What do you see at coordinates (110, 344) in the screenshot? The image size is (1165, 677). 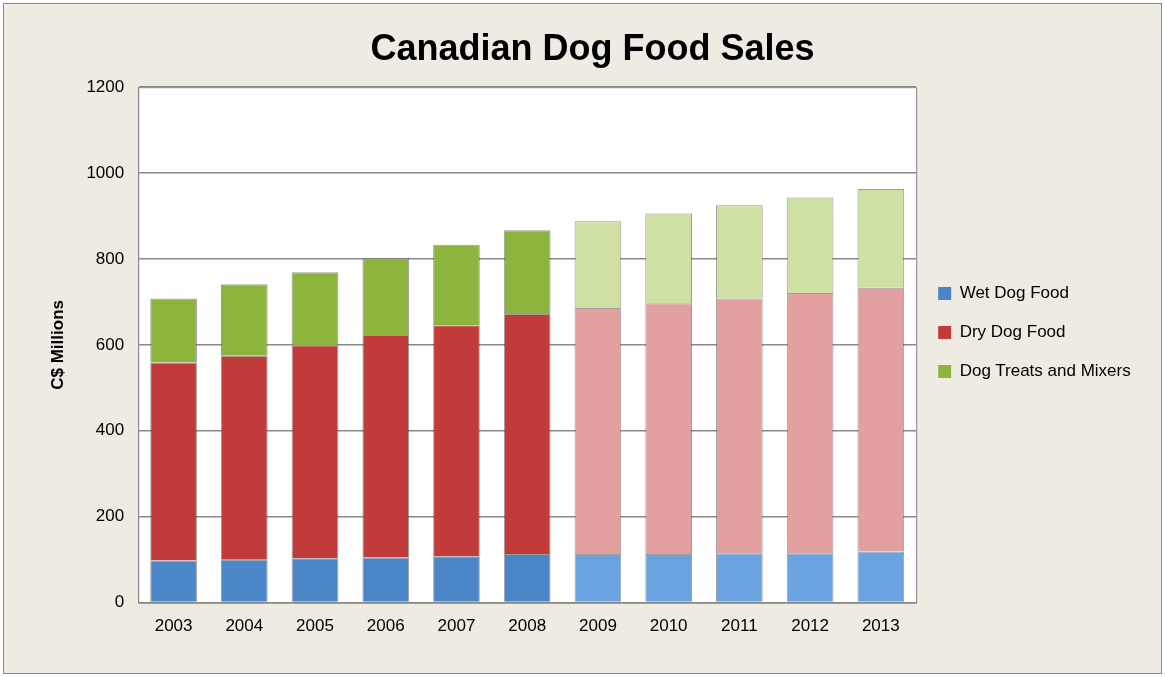 I see `y-tick-label: 600` at bounding box center [110, 344].